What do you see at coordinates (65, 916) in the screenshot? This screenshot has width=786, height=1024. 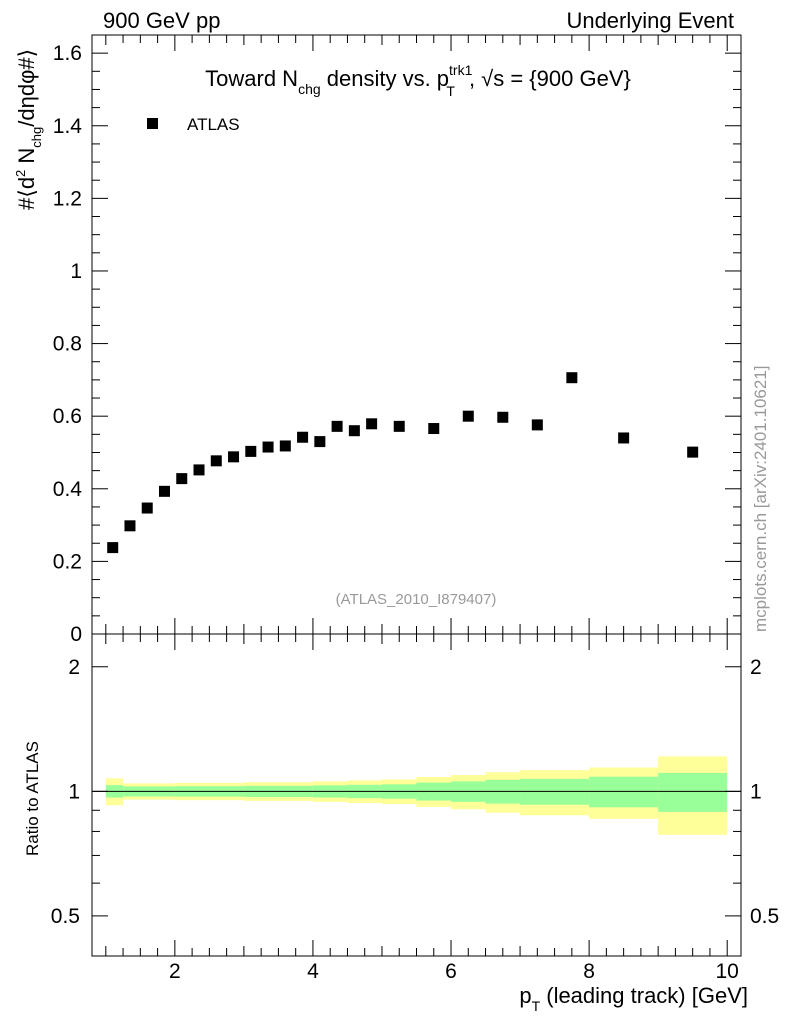 I see `ratio-ytick-label-left: 0.5` at bounding box center [65, 916].